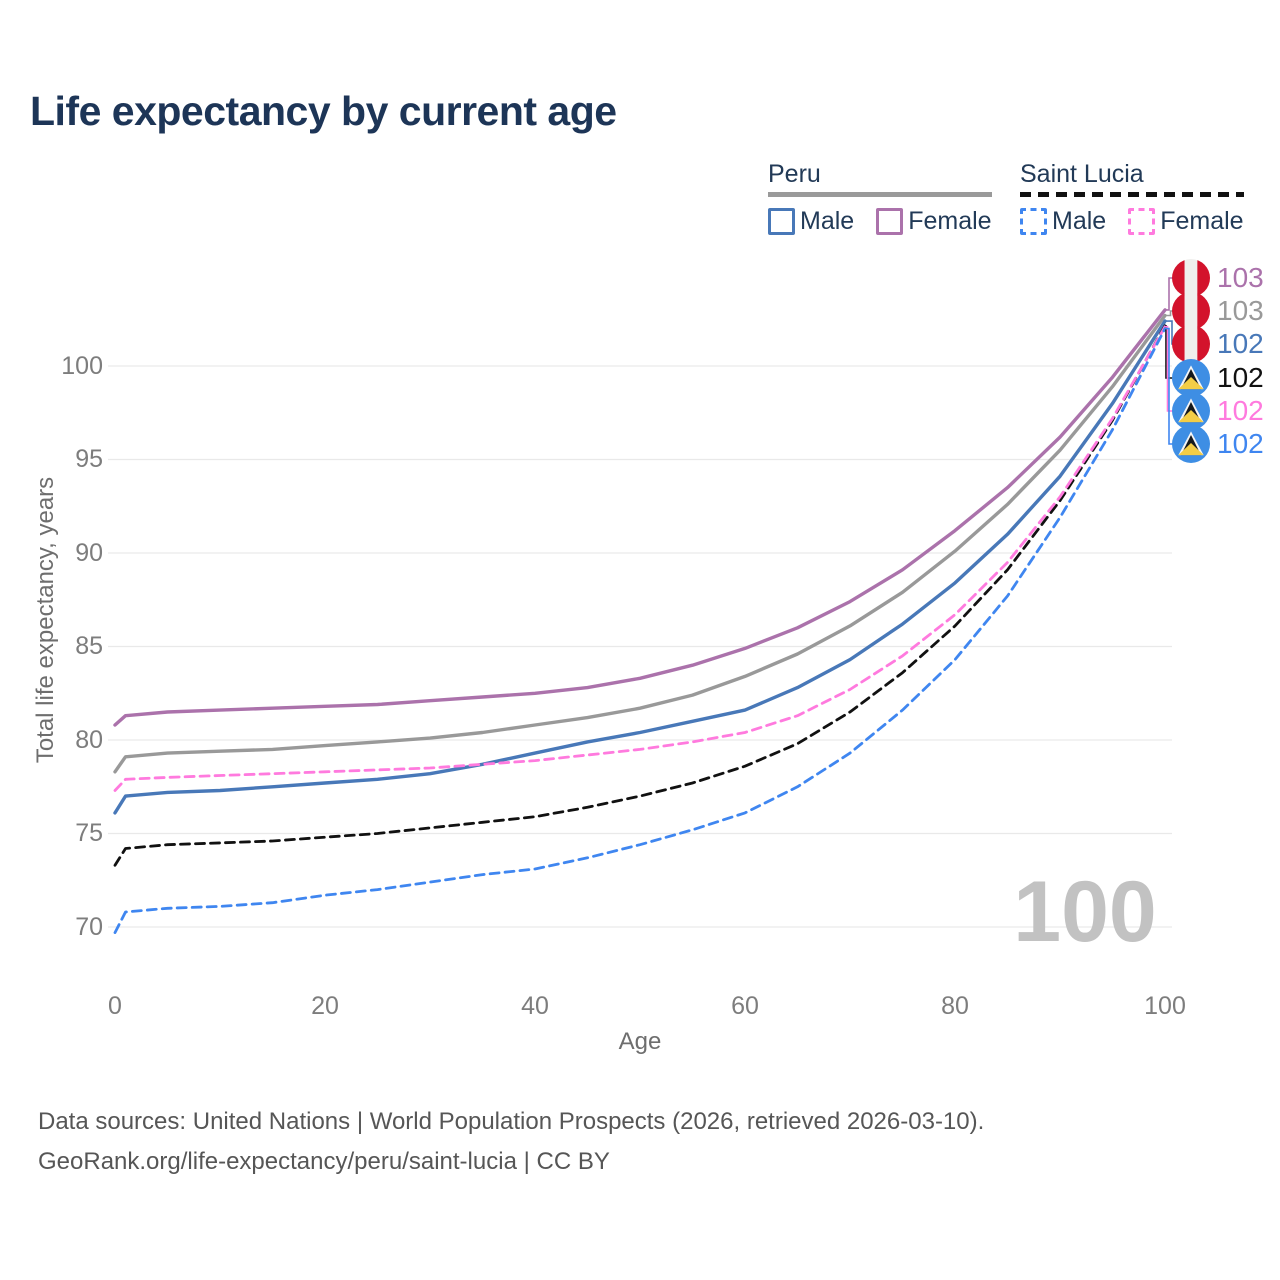 Image resolution: width=1280 pixels, height=1280 pixels. I want to click on legend-group-peru: Peru Male Female, so click(880, 198).